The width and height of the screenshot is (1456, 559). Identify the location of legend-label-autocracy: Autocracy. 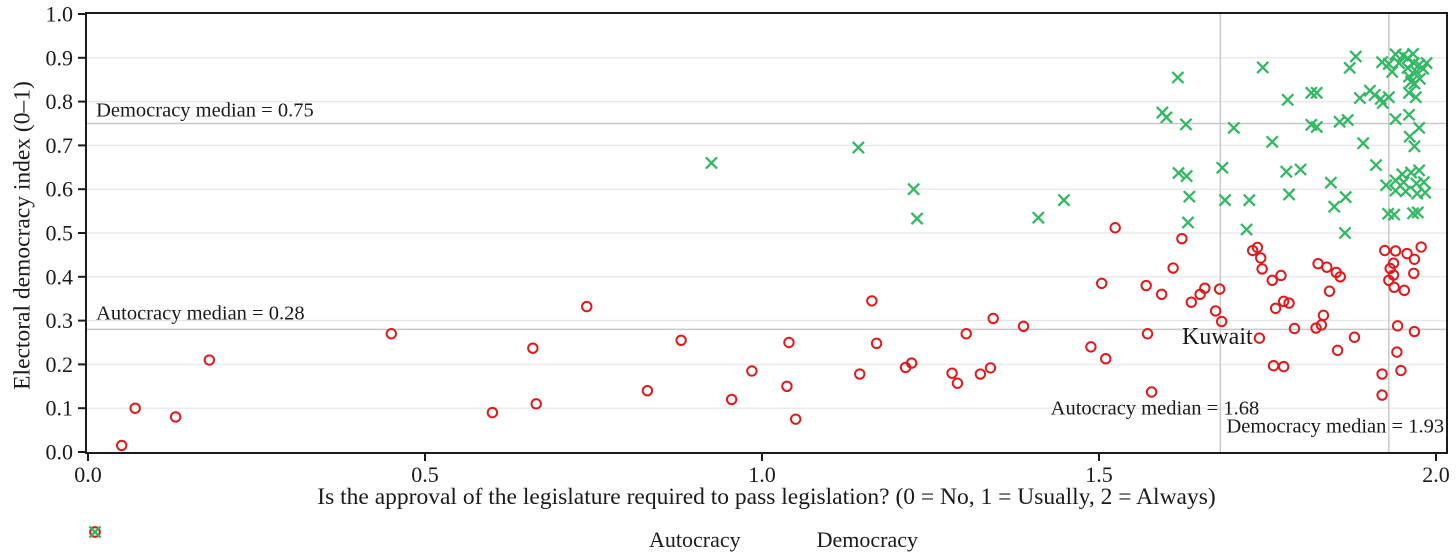
(694, 539).